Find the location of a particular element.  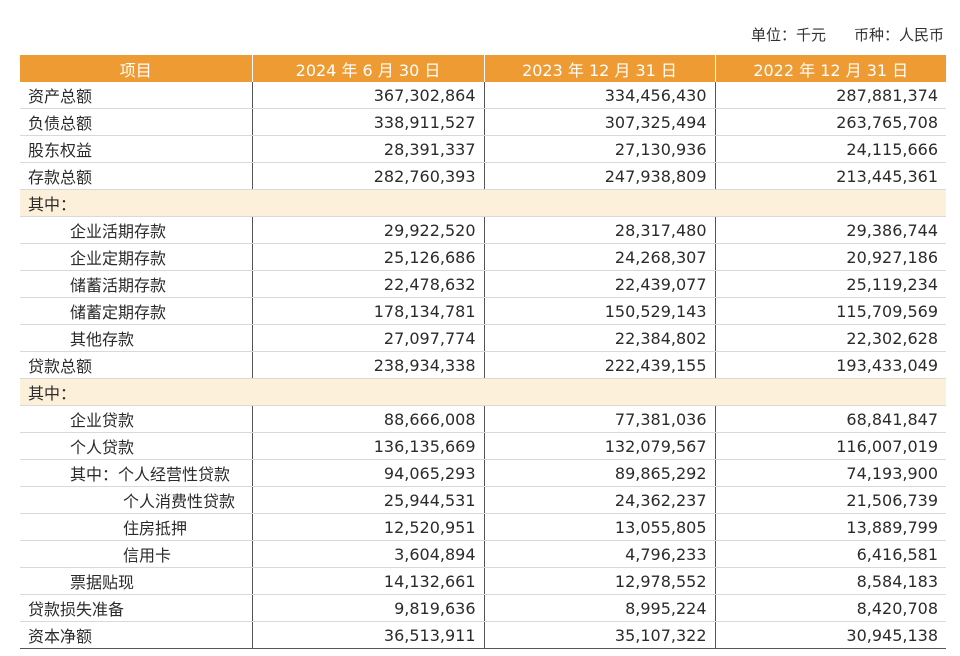

value-cell: 9,819,636 is located at coordinates (367, 608).